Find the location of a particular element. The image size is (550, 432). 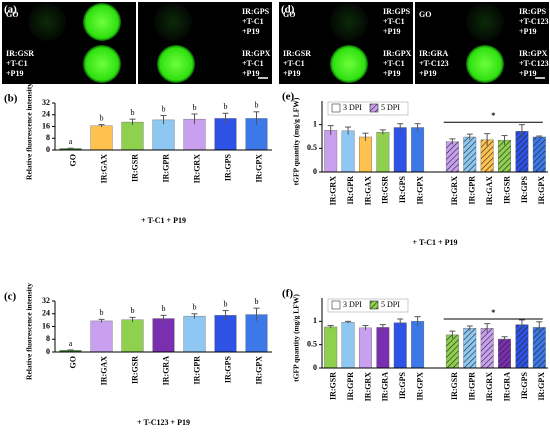

panel-label: (a) is located at coordinates (10, 10).